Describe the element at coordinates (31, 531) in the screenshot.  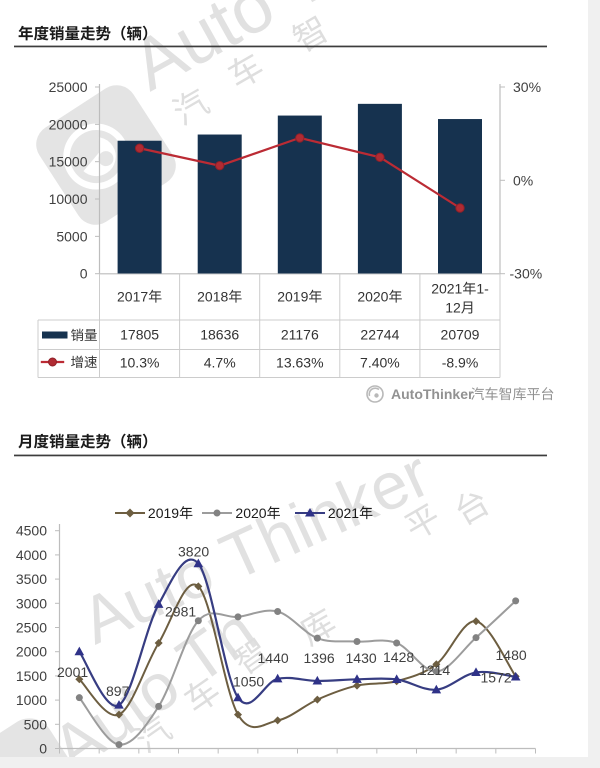
I see `svg-text: 4500` at that location.